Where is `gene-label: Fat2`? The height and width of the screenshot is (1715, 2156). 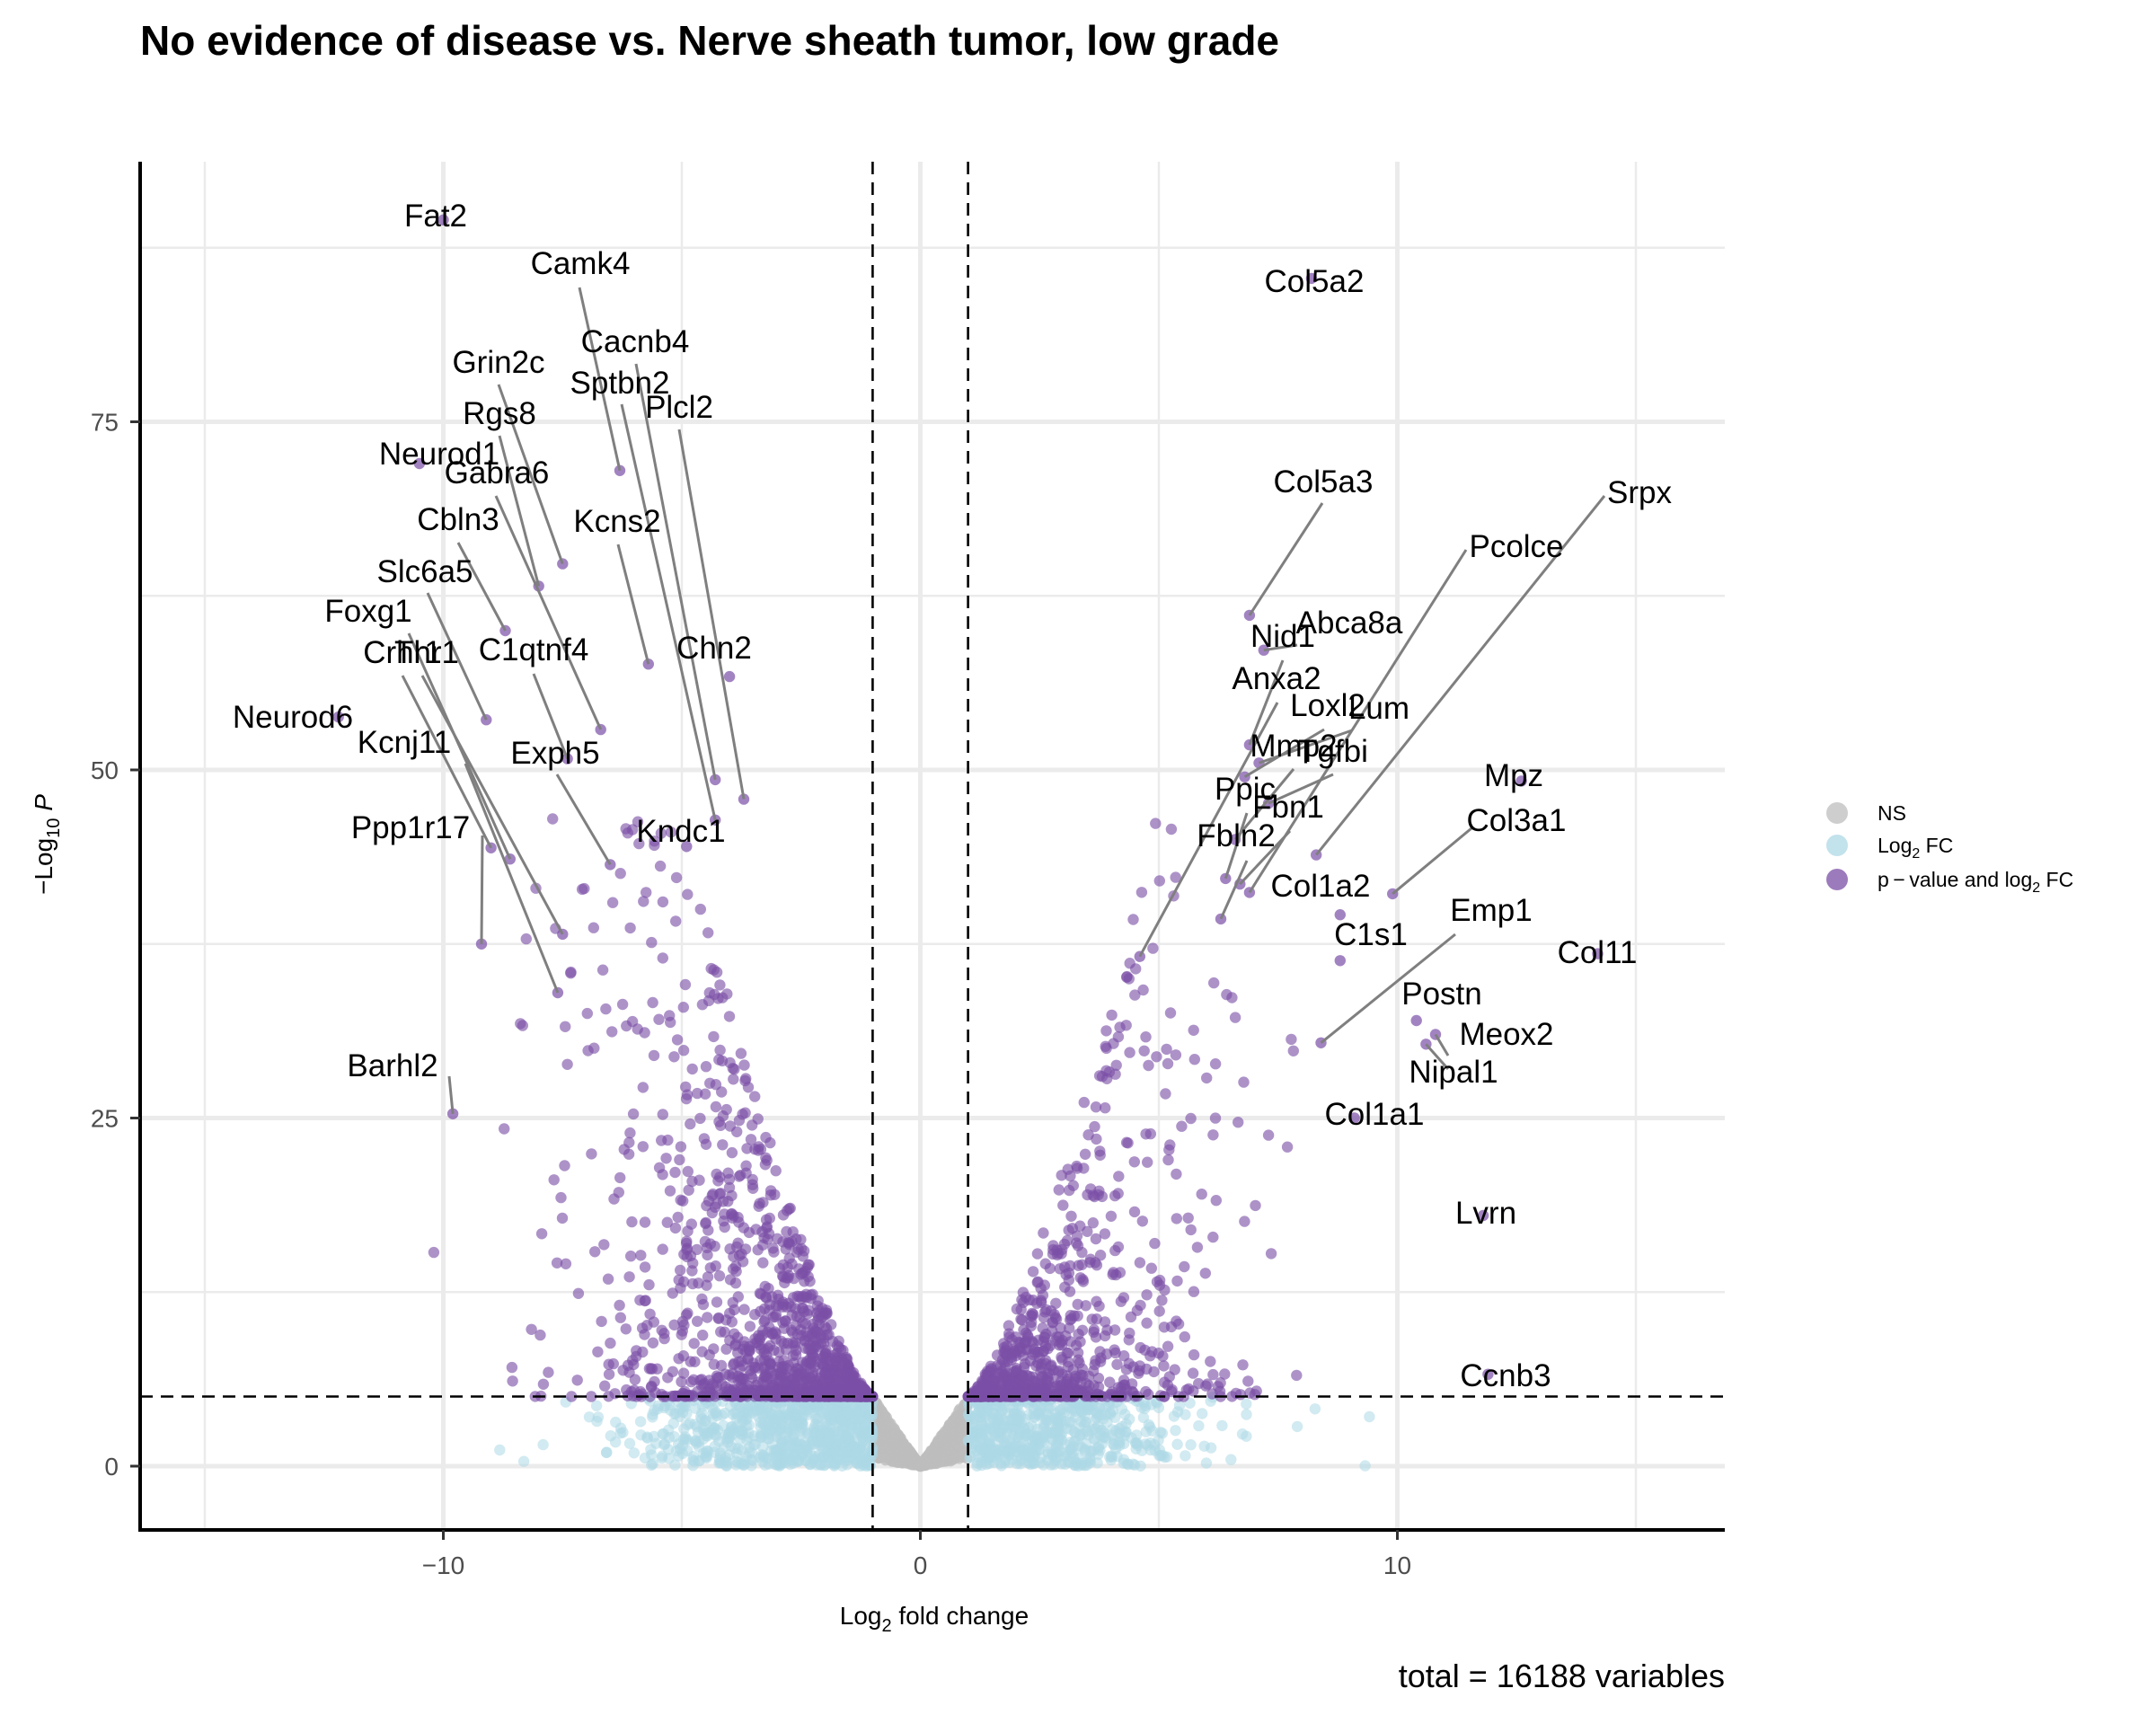
gene-label: Fat2 is located at coordinates (436, 217).